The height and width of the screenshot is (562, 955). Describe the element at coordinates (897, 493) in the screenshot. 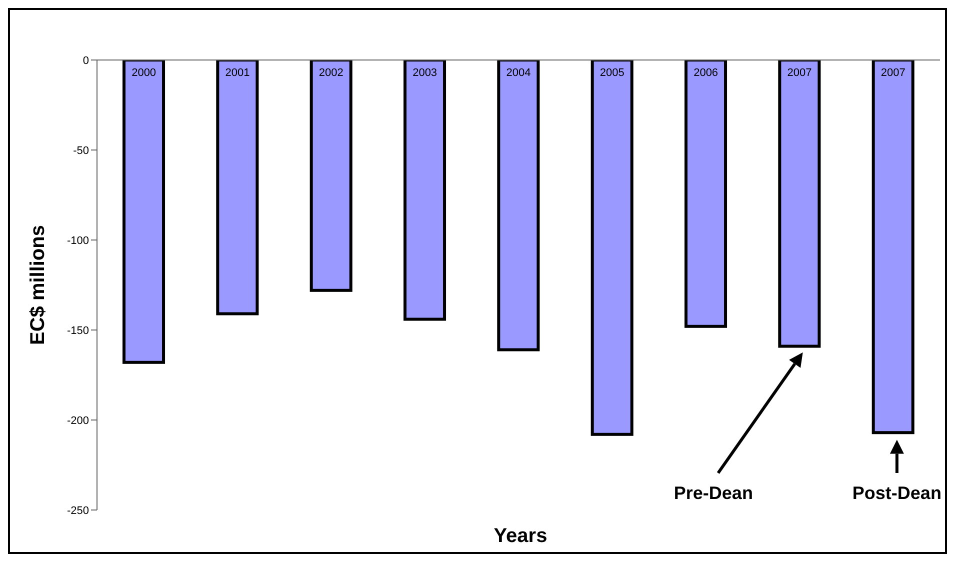

I see `annotation: Post-Dean` at that location.